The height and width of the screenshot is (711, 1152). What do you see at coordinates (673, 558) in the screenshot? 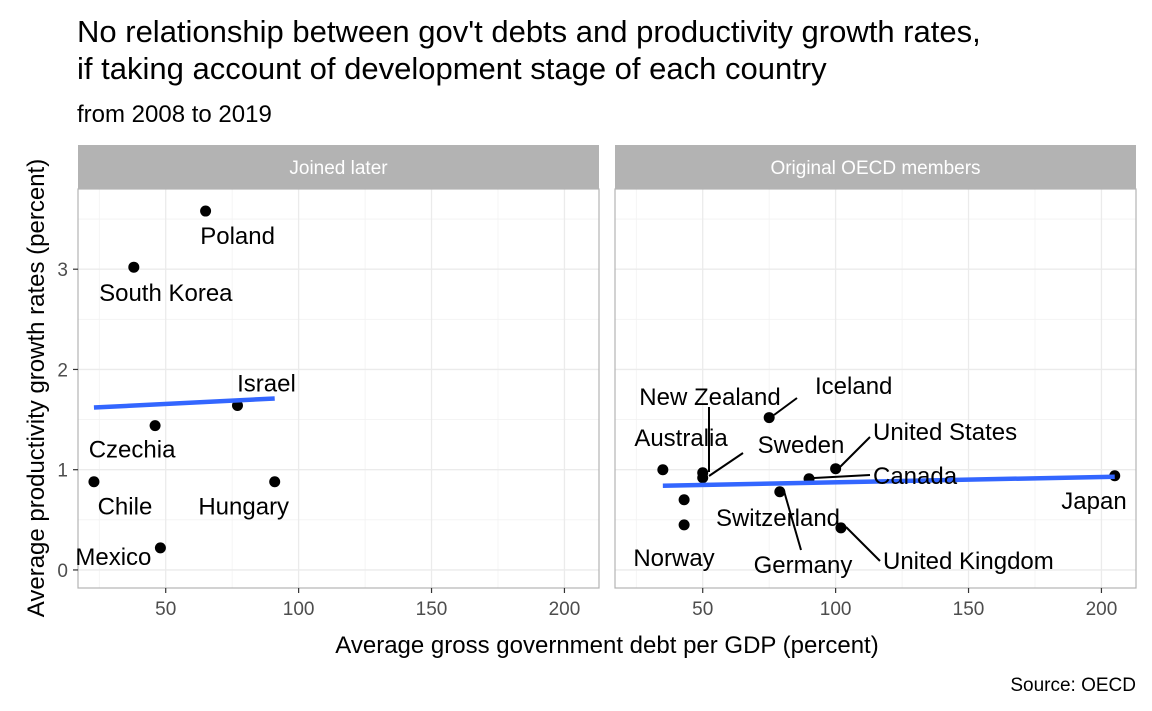
I see `point-label: Norway` at bounding box center [673, 558].